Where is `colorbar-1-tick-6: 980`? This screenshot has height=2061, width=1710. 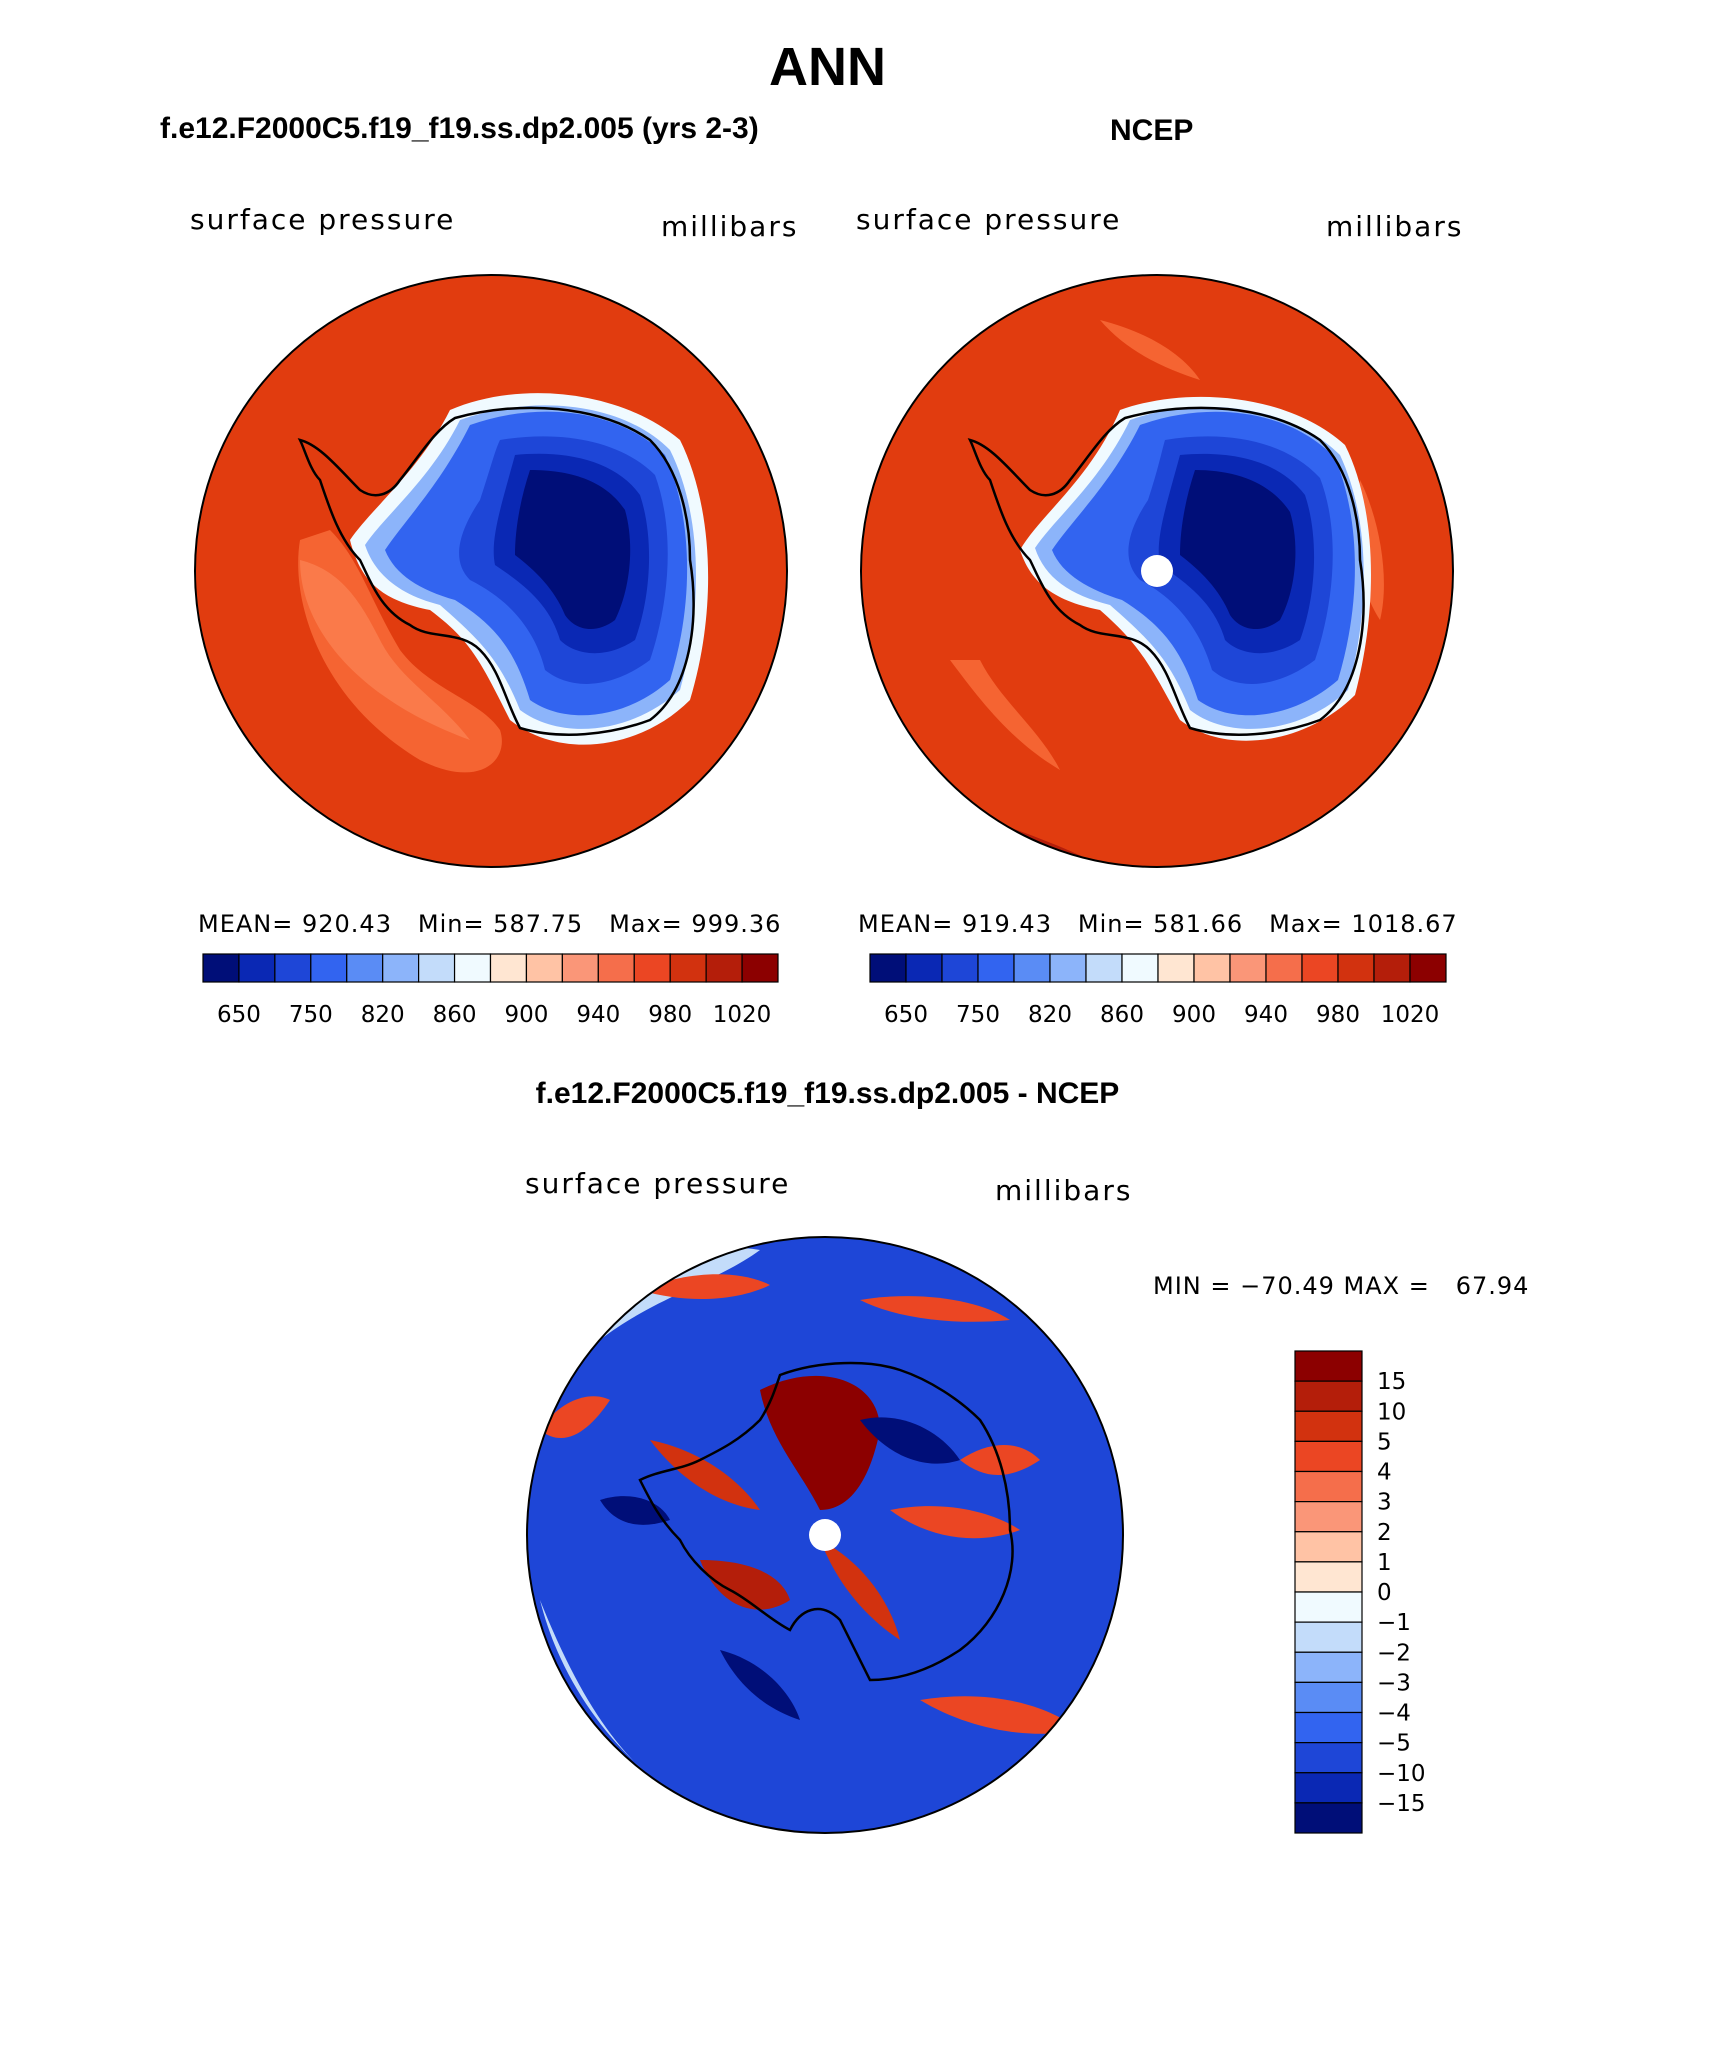 colorbar-1-tick-6: 980 is located at coordinates (670, 1015).